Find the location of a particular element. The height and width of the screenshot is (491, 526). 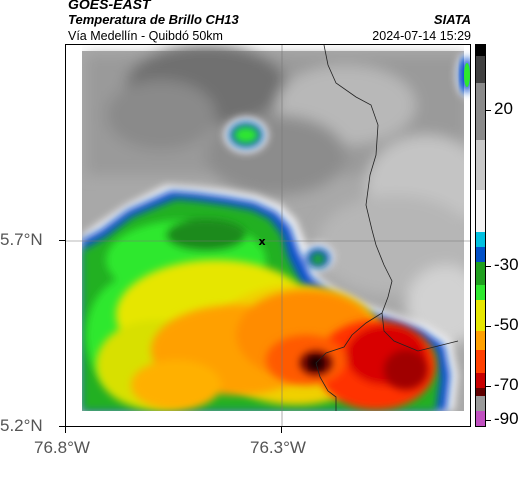

lat-label-bottom: 5.2°N is located at coordinates (21, 425).